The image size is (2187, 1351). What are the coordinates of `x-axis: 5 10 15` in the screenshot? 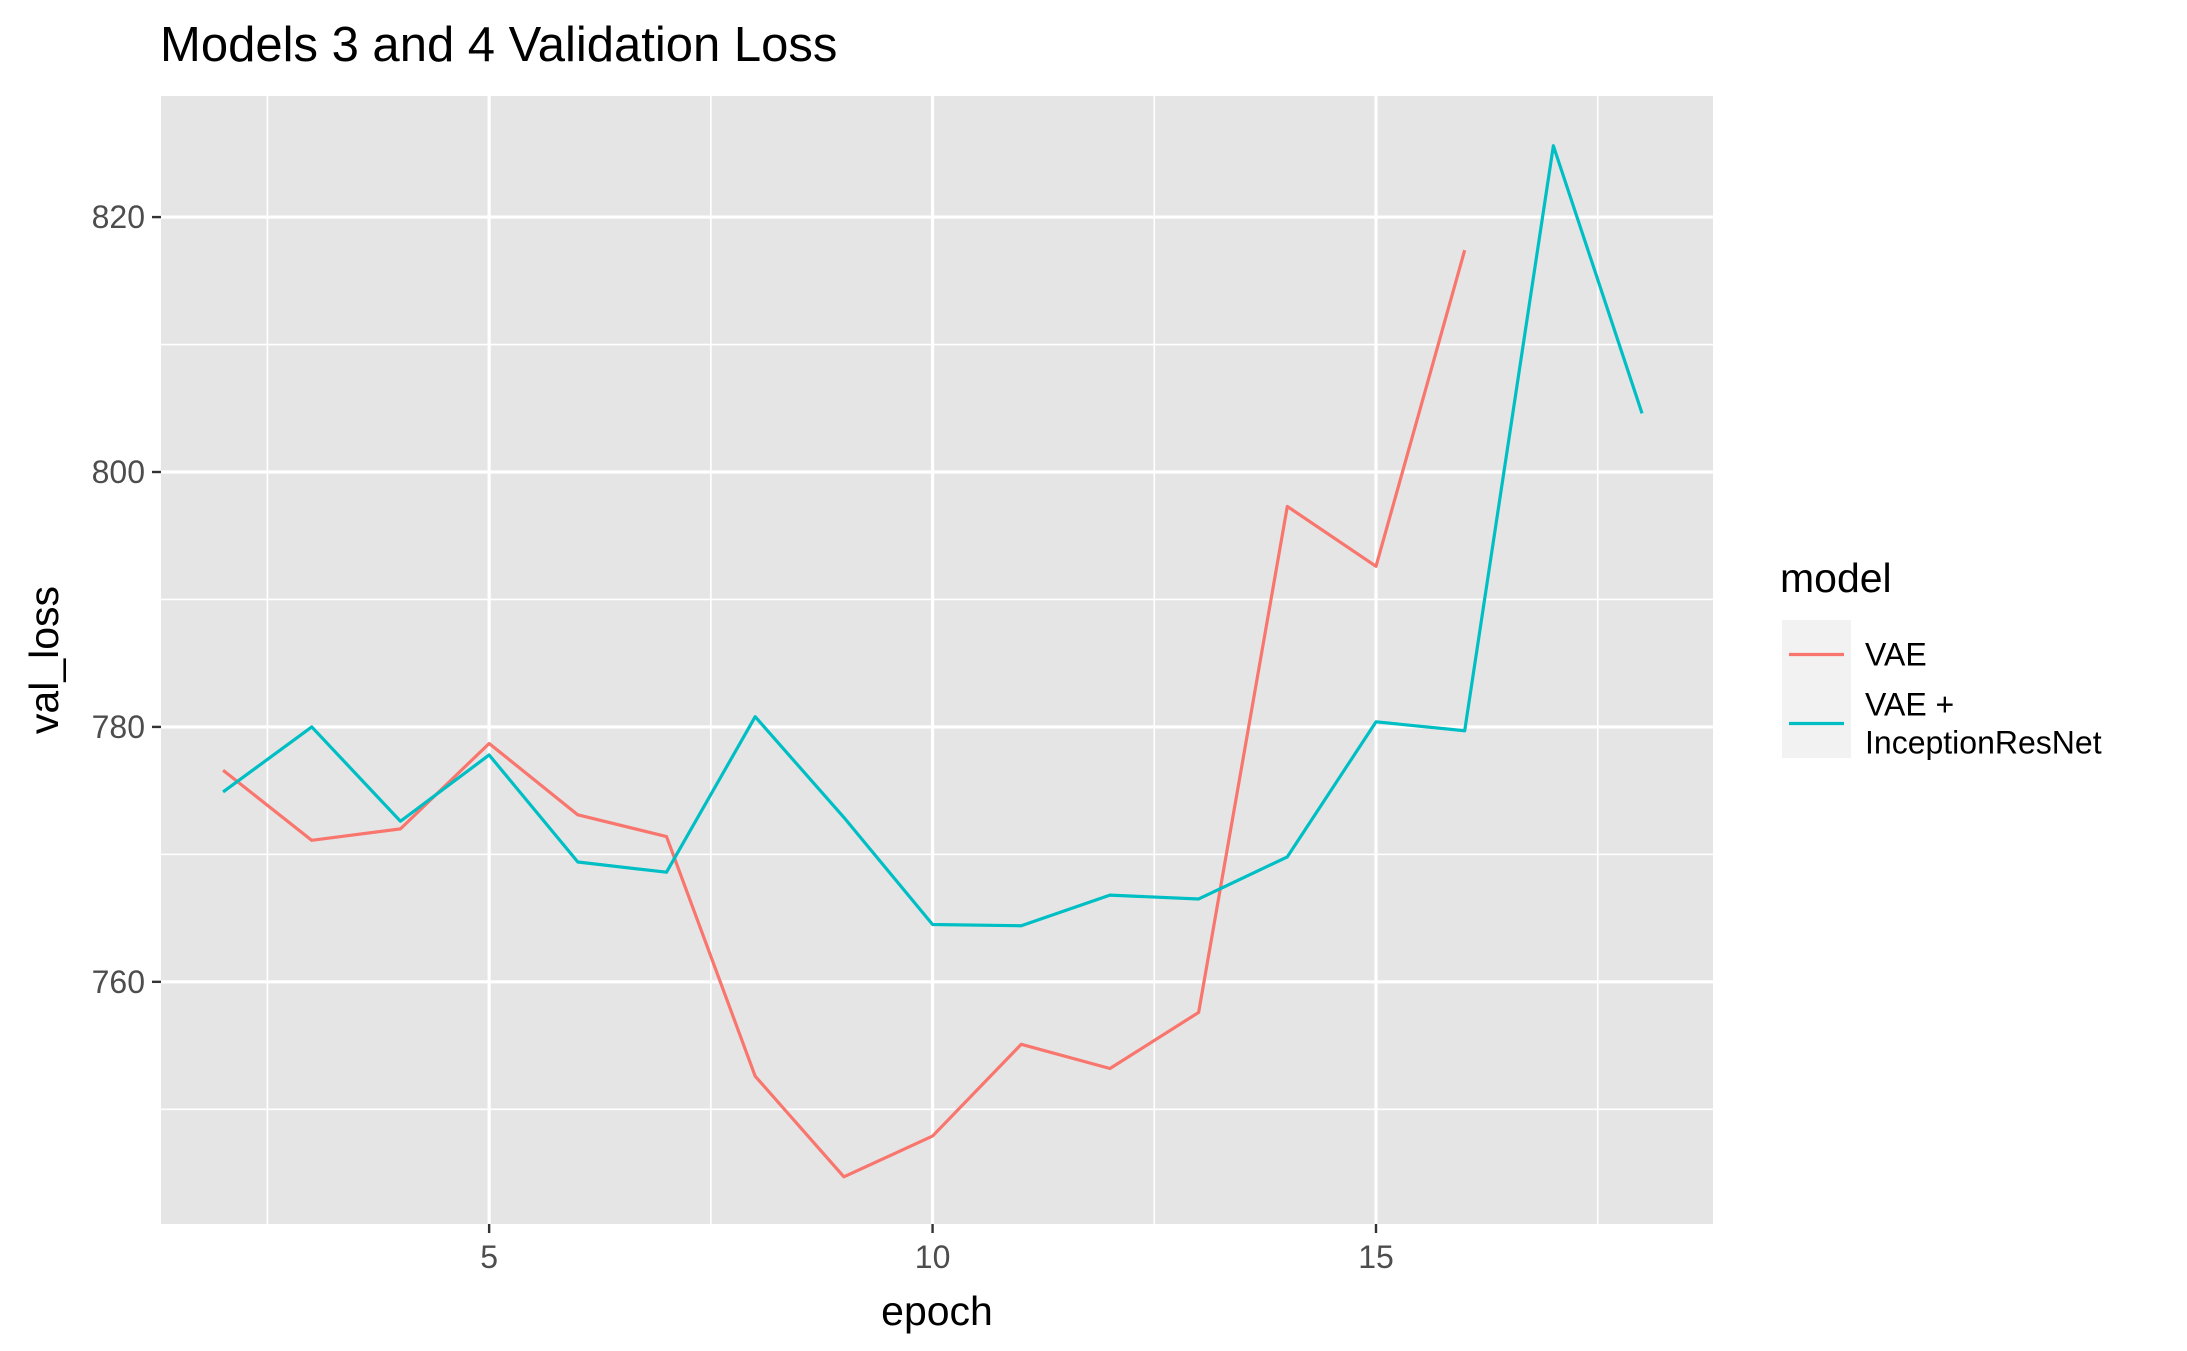 It's located at (937, 1249).